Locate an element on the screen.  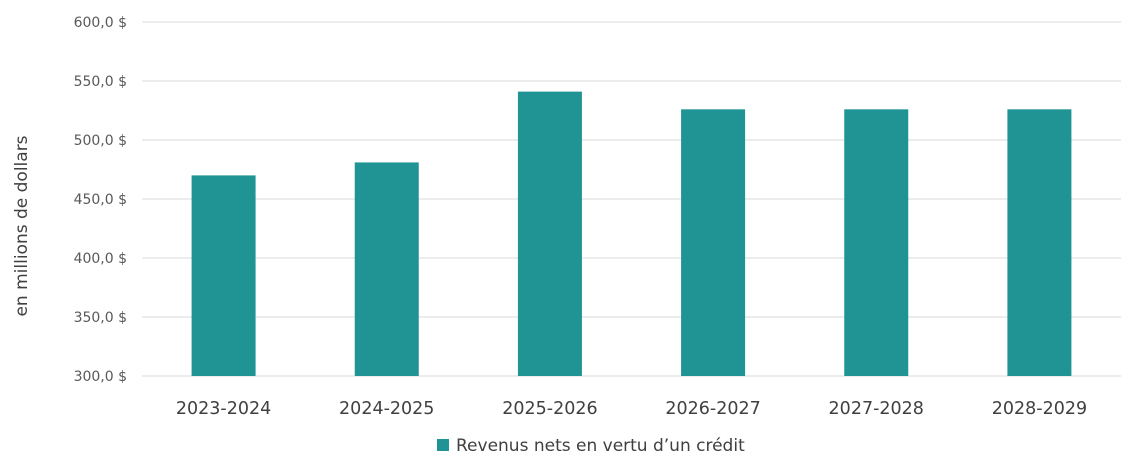
y-tick-label: 350,0 $ is located at coordinates (100, 318).